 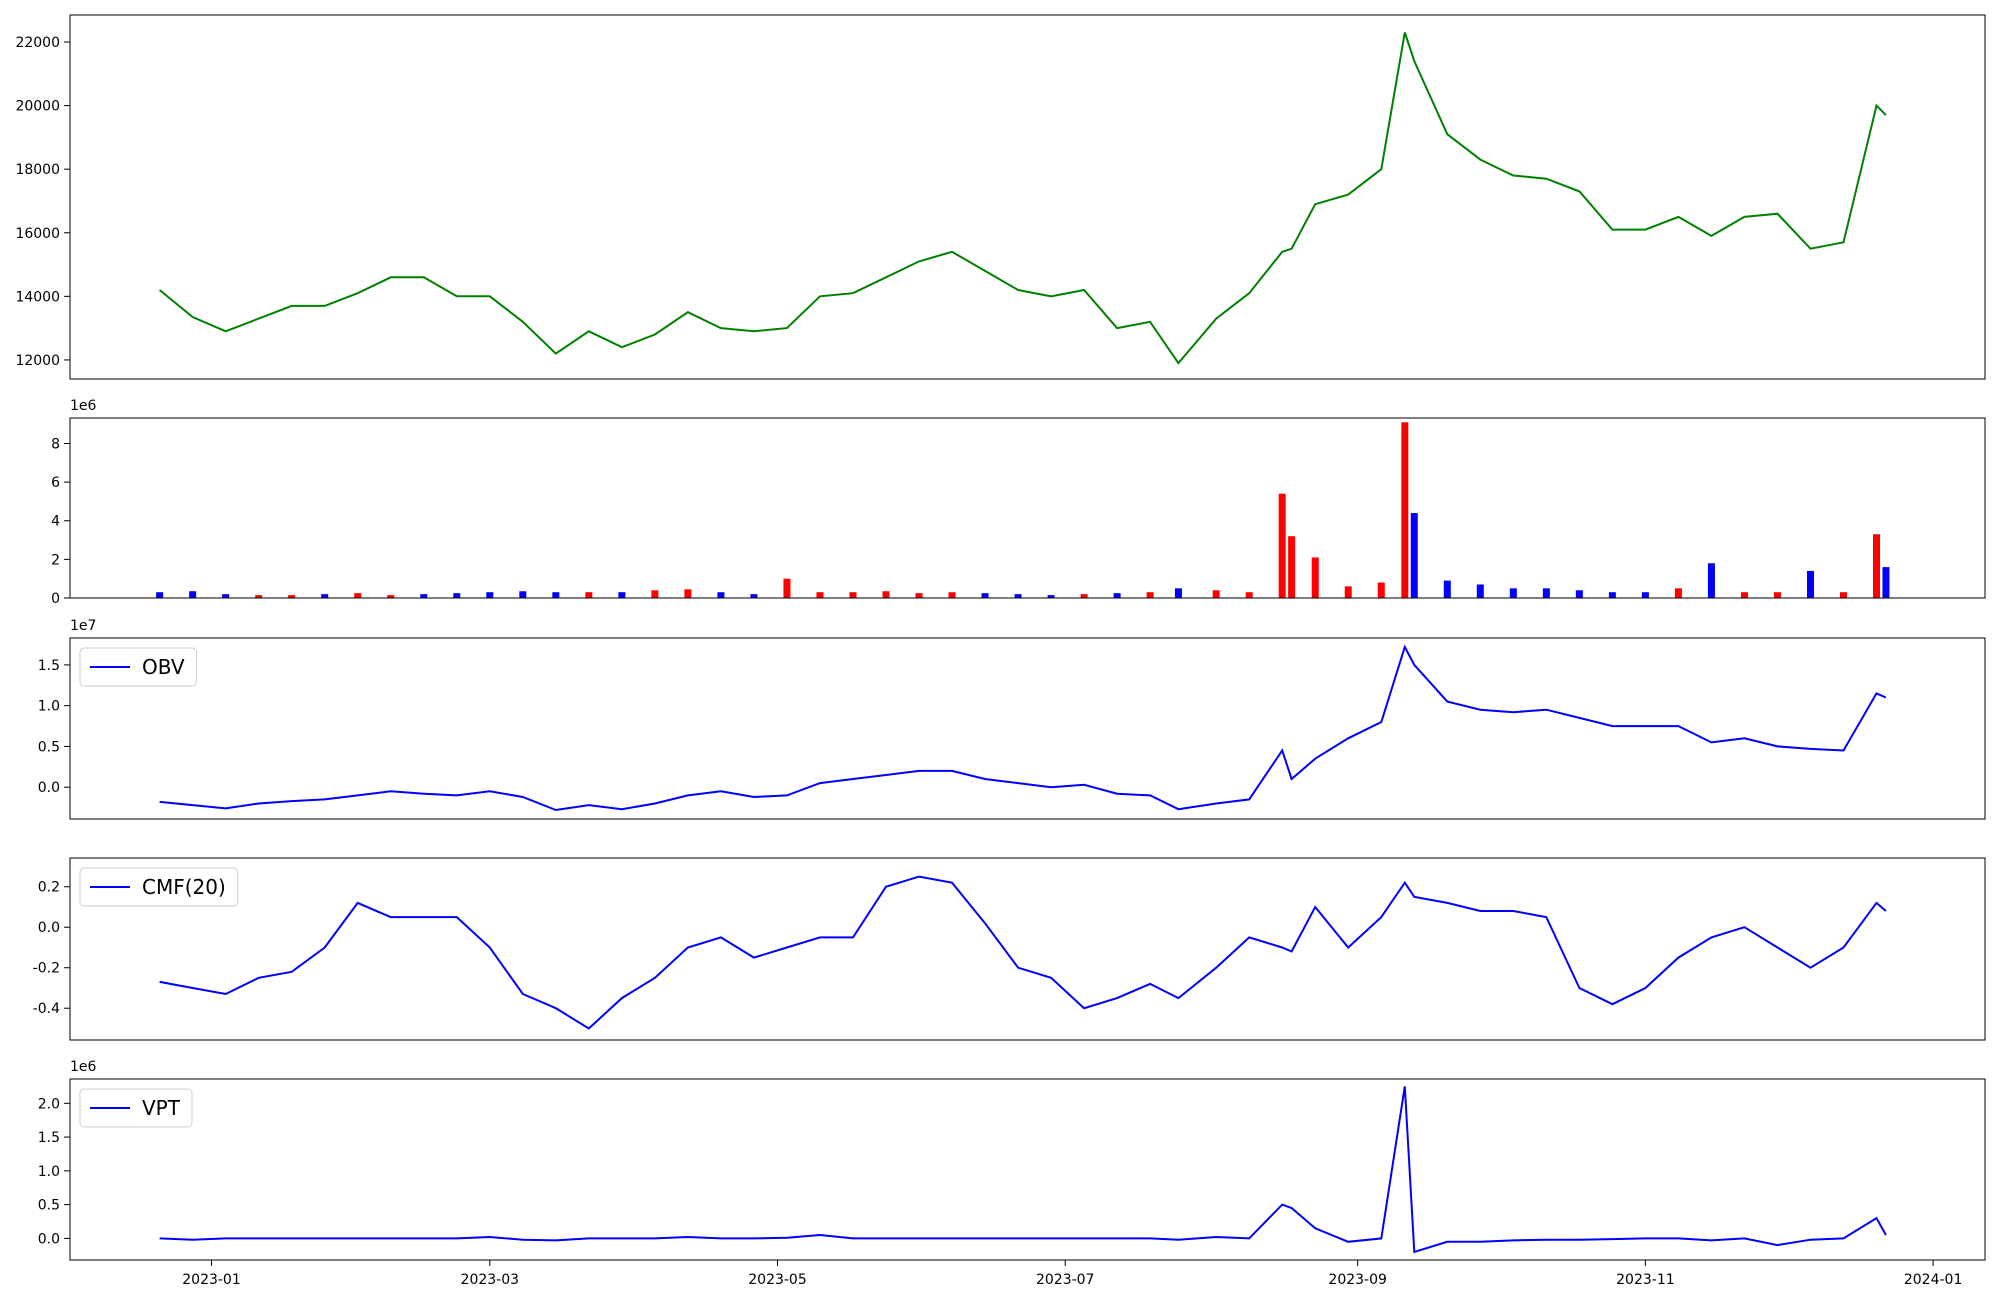 What do you see at coordinates (55, 483) in the screenshot?
I see `y-tick-label: 6` at bounding box center [55, 483].